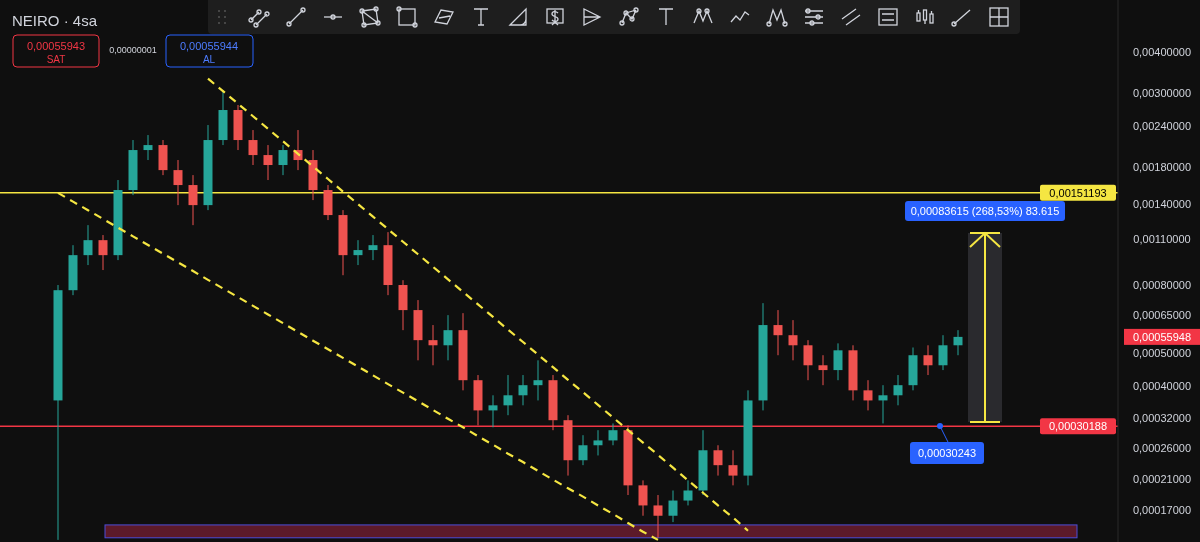 The height and width of the screenshot is (542, 1200). Describe the element at coordinates (1162, 385) in the screenshot. I see `y-tick-label: 0,00040000` at that location.